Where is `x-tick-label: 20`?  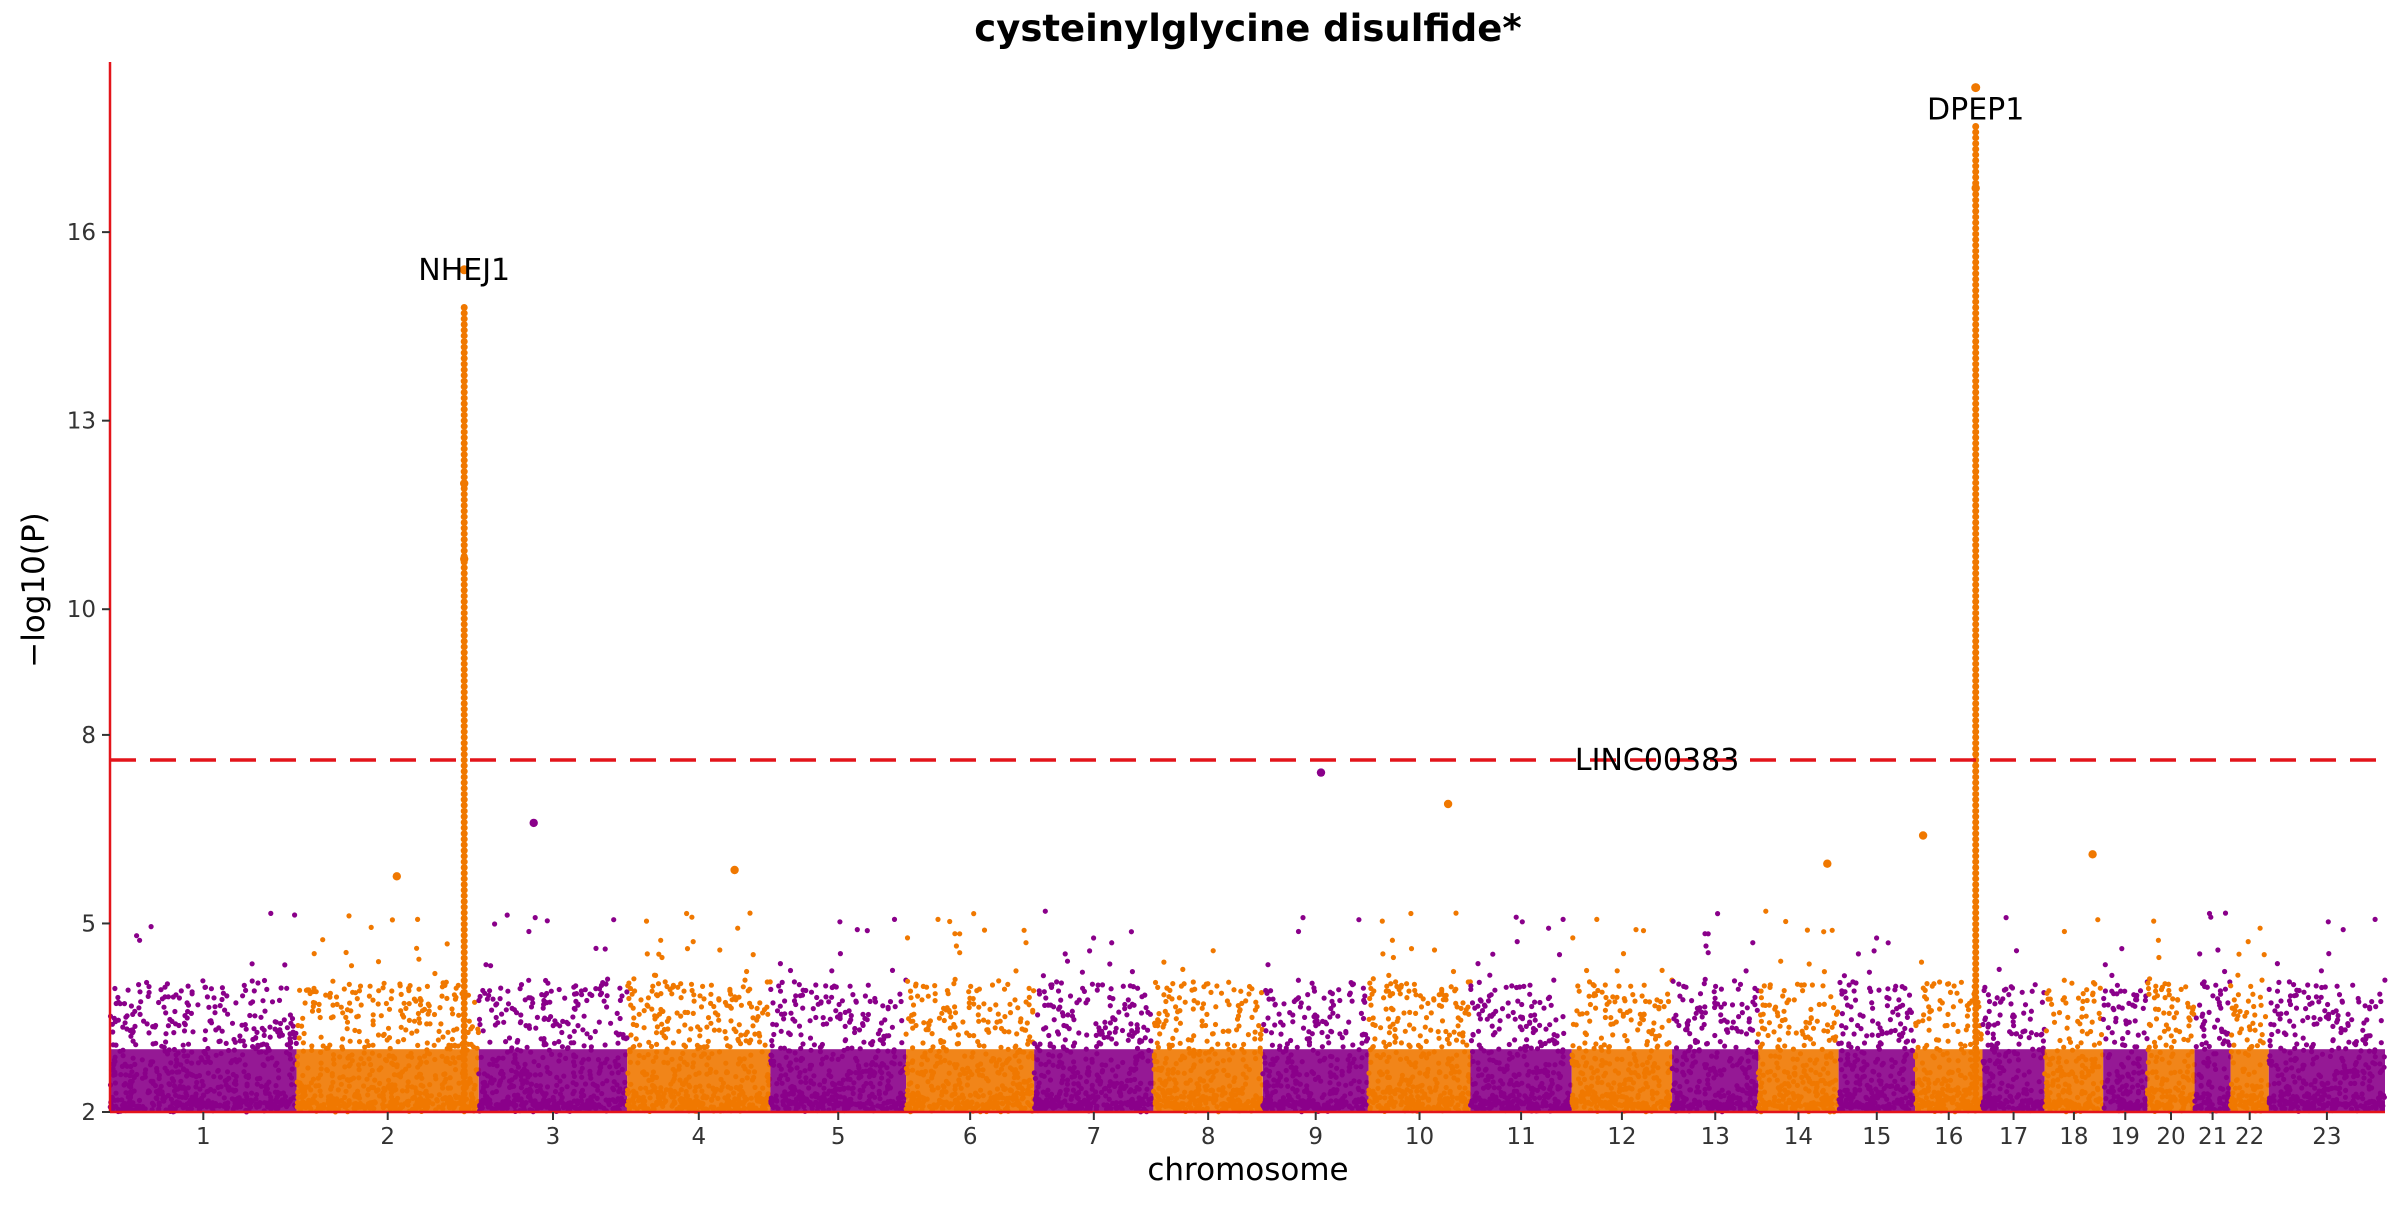 x-tick-label: 20 is located at coordinates (2170, 1137).